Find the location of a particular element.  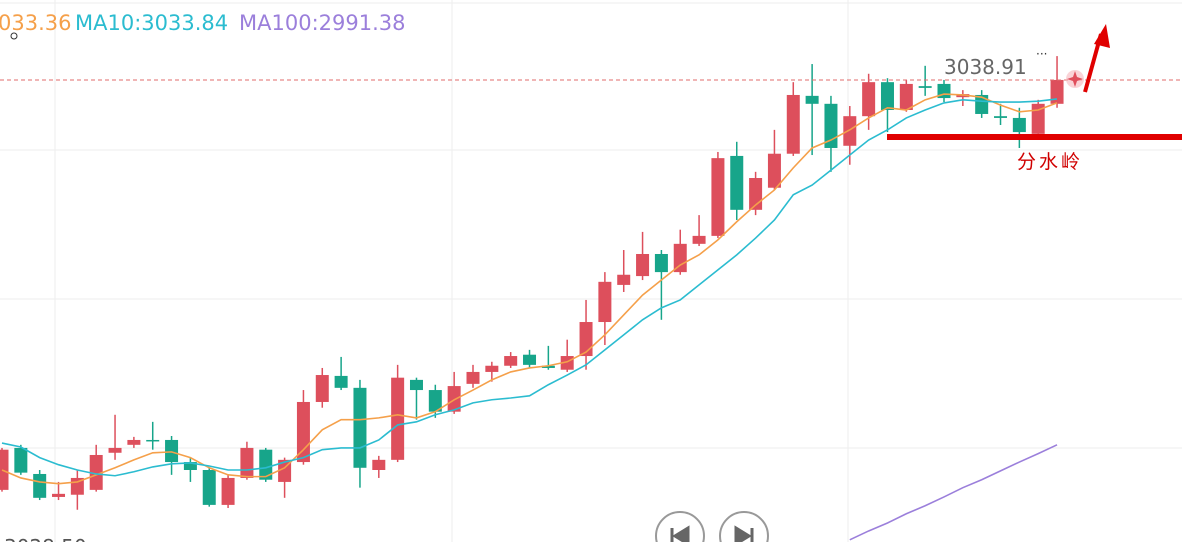

legend: 033.36 MA10:3033.84 MA100:2991.38 is located at coordinates (202, 23).